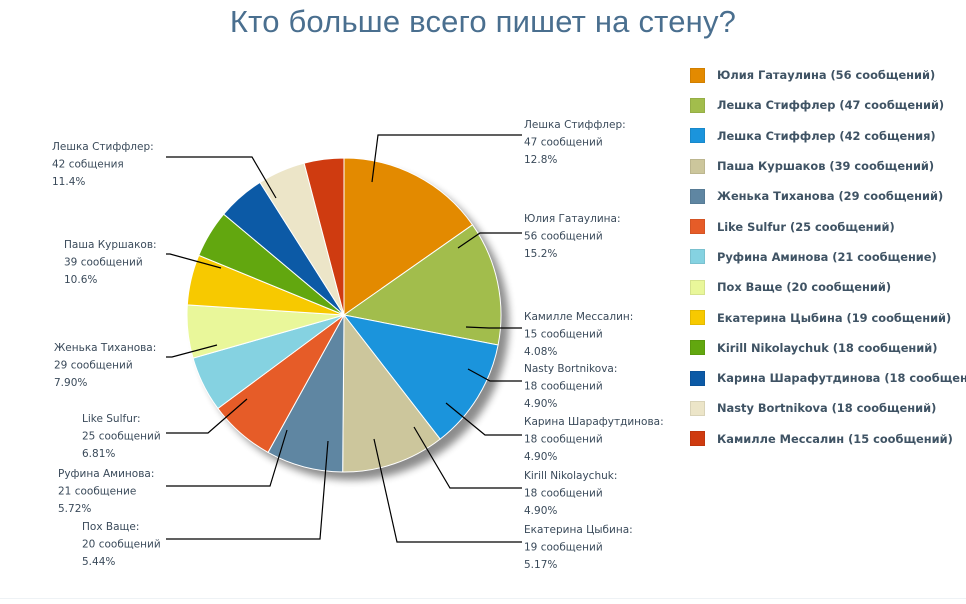 This screenshot has height=604, width=966. Describe the element at coordinates (74, 509) in the screenshot. I see `slice-label-percent: 5.72%` at that location.